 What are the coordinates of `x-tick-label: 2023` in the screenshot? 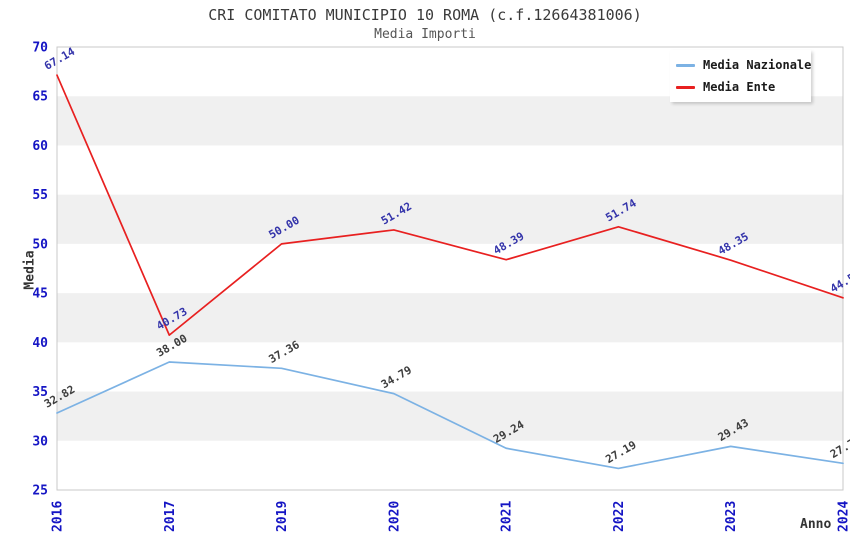 It's located at (731, 516).